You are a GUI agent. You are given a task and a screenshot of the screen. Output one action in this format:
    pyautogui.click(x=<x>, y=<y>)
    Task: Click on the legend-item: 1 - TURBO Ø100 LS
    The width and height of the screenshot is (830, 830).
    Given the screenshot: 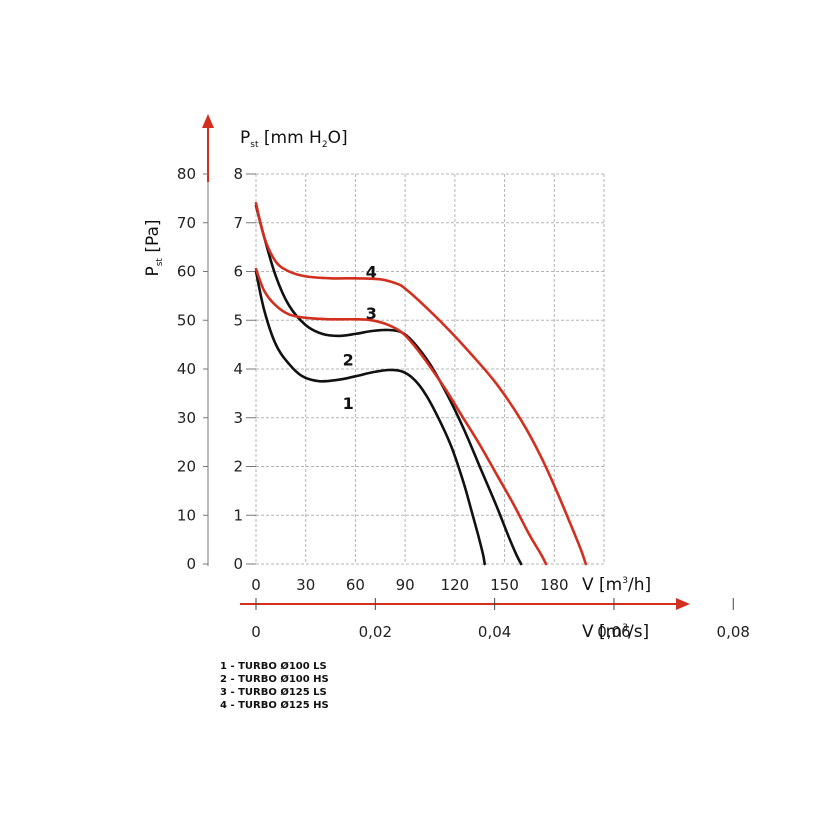 What is the action you would take?
    pyautogui.click(x=273, y=666)
    